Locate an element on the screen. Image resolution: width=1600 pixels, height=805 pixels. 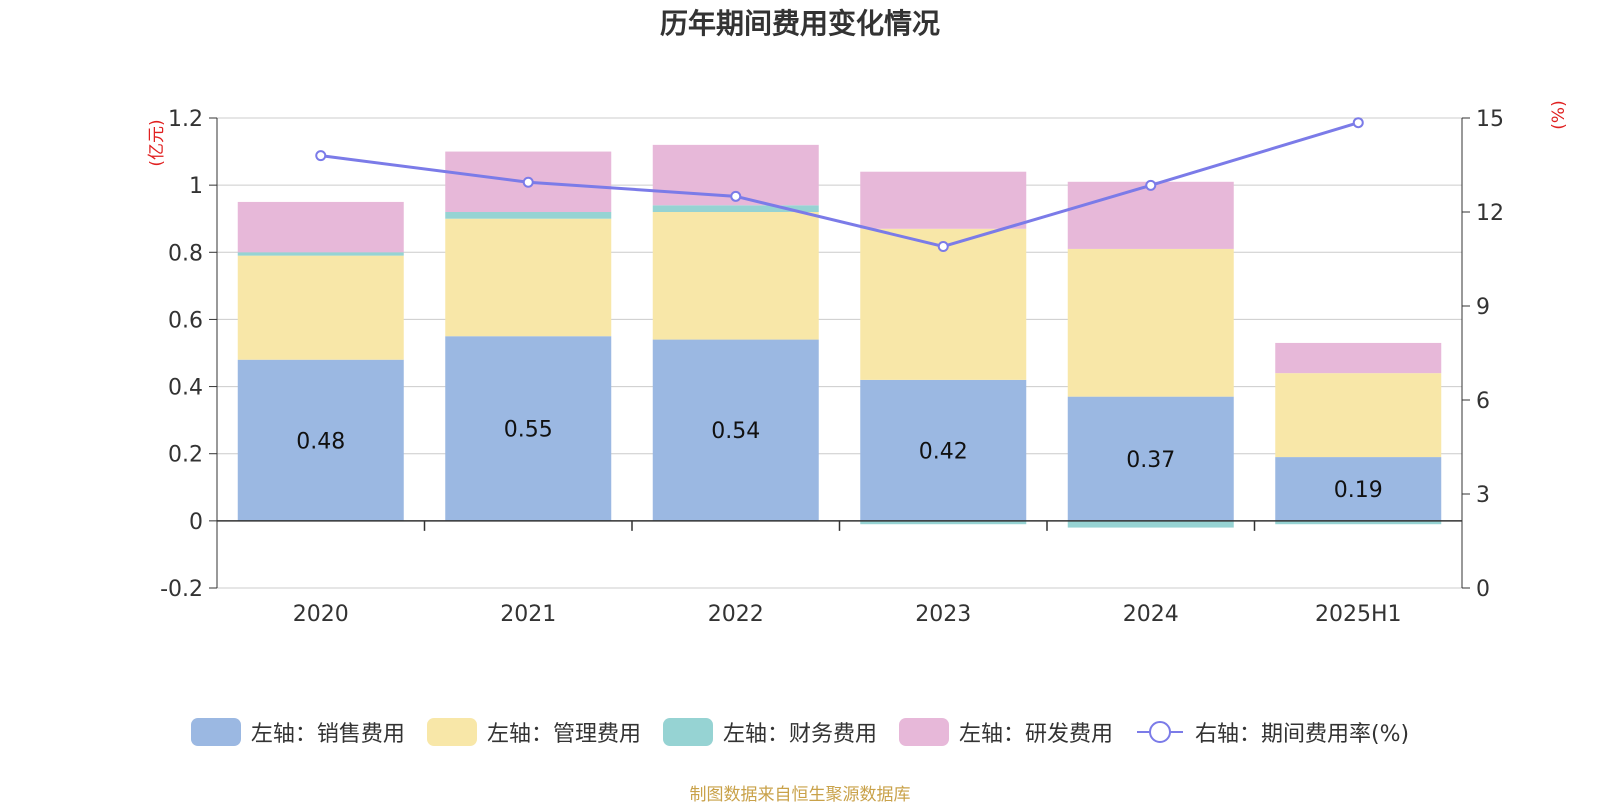
legend-label-sales: 左轴：销售费用 is located at coordinates (327, 734).